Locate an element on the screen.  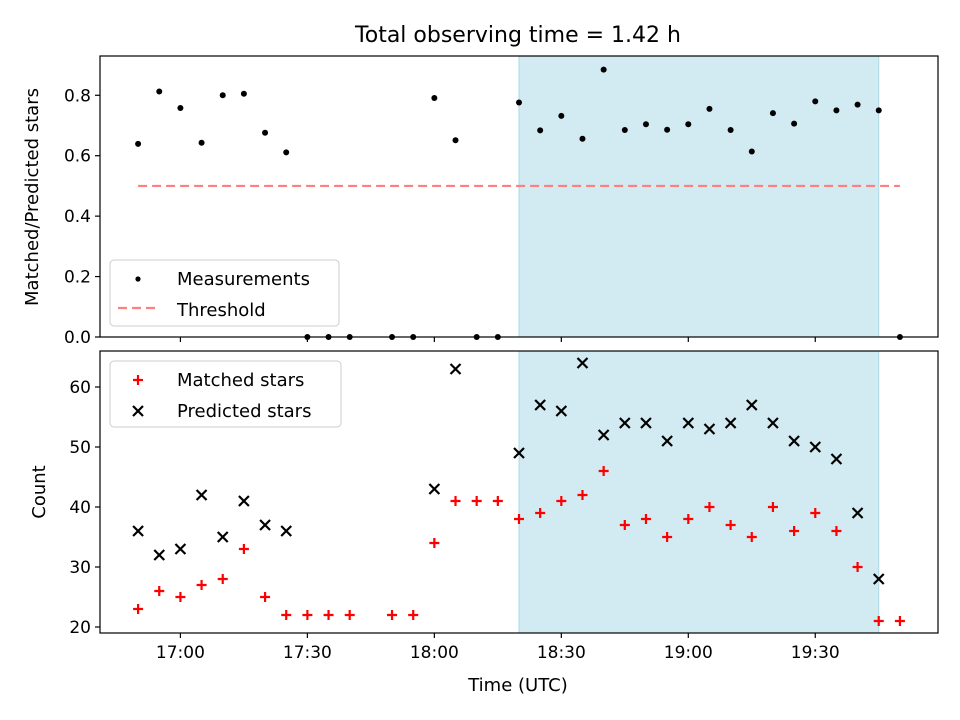
legend-label: Predicted stars is located at coordinates (244, 411).